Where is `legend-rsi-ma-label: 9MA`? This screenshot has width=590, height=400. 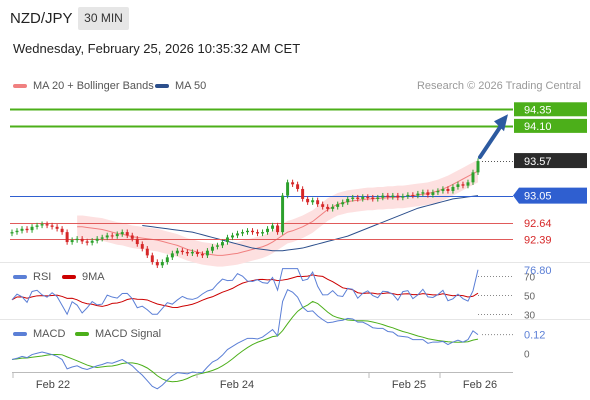 legend-rsi-ma-label: 9MA is located at coordinates (93, 277).